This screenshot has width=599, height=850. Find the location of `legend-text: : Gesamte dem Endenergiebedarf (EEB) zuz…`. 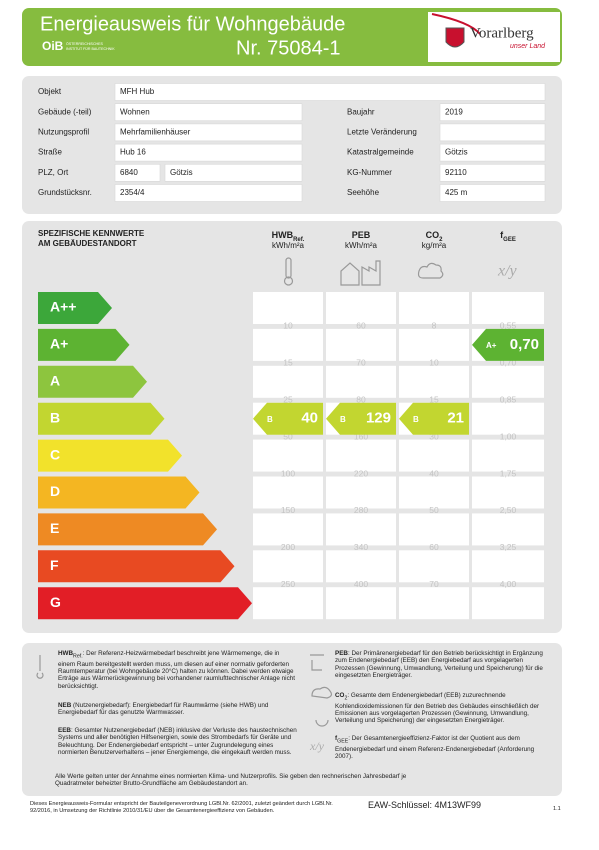

legend-text: : Gesamte dem Endenergiebedarf (EEB) zuz… is located at coordinates (437, 708).